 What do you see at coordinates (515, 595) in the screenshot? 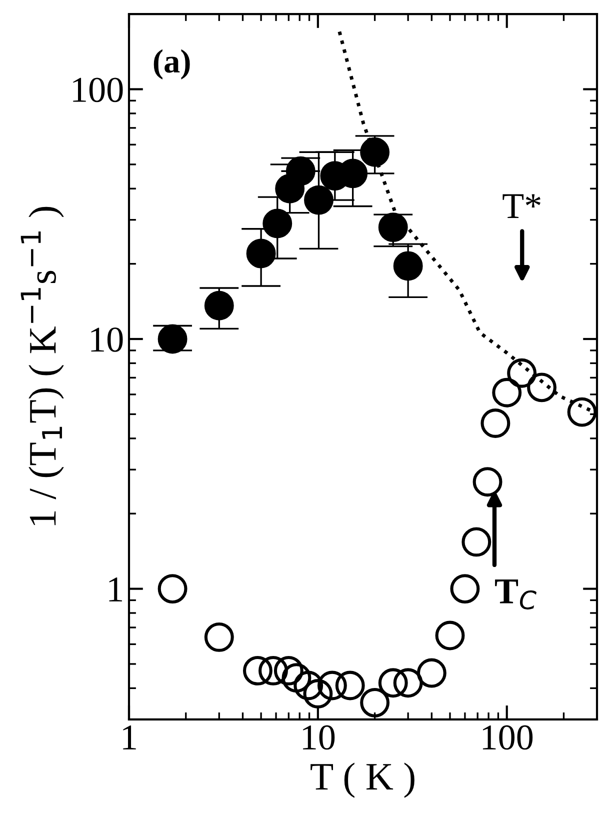
I see `annotation: T$_{C}$` at bounding box center [515, 595].